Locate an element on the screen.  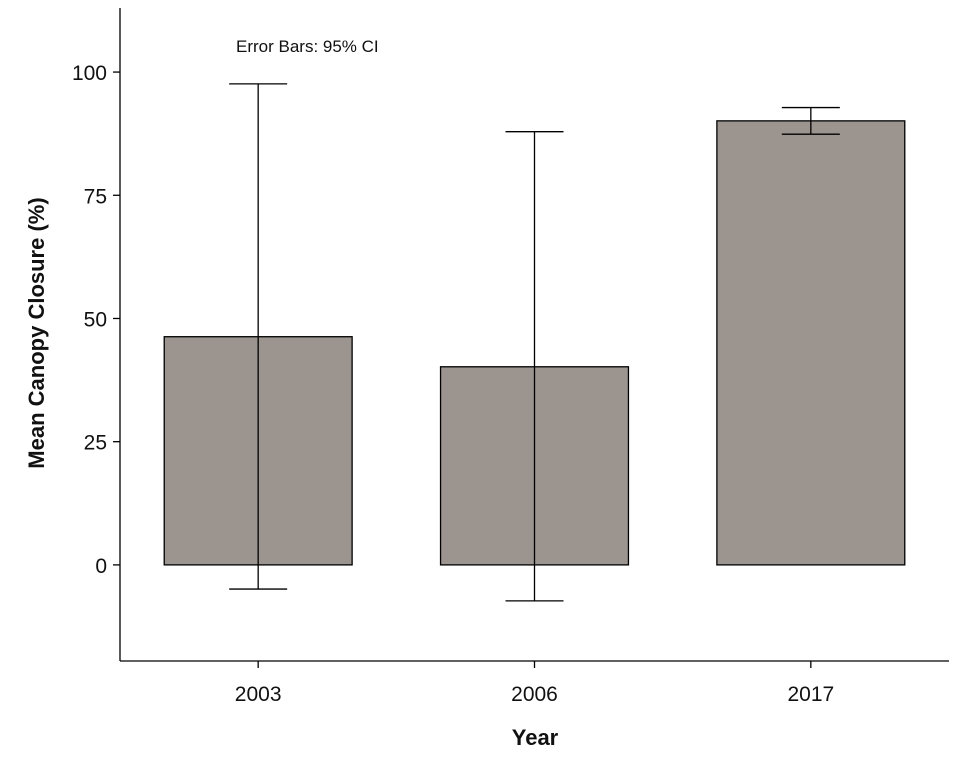
y-axis-ticks: 0 25 50 75 100 is located at coordinates (96, 320).